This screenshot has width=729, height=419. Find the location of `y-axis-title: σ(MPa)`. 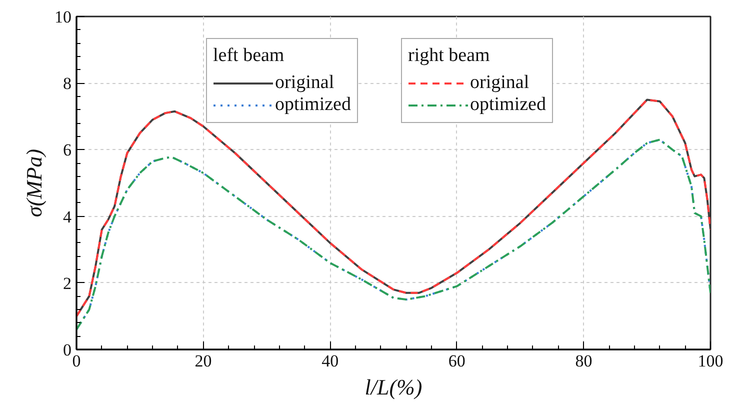

y-axis-title: σ(MPa) is located at coordinates (34, 183).